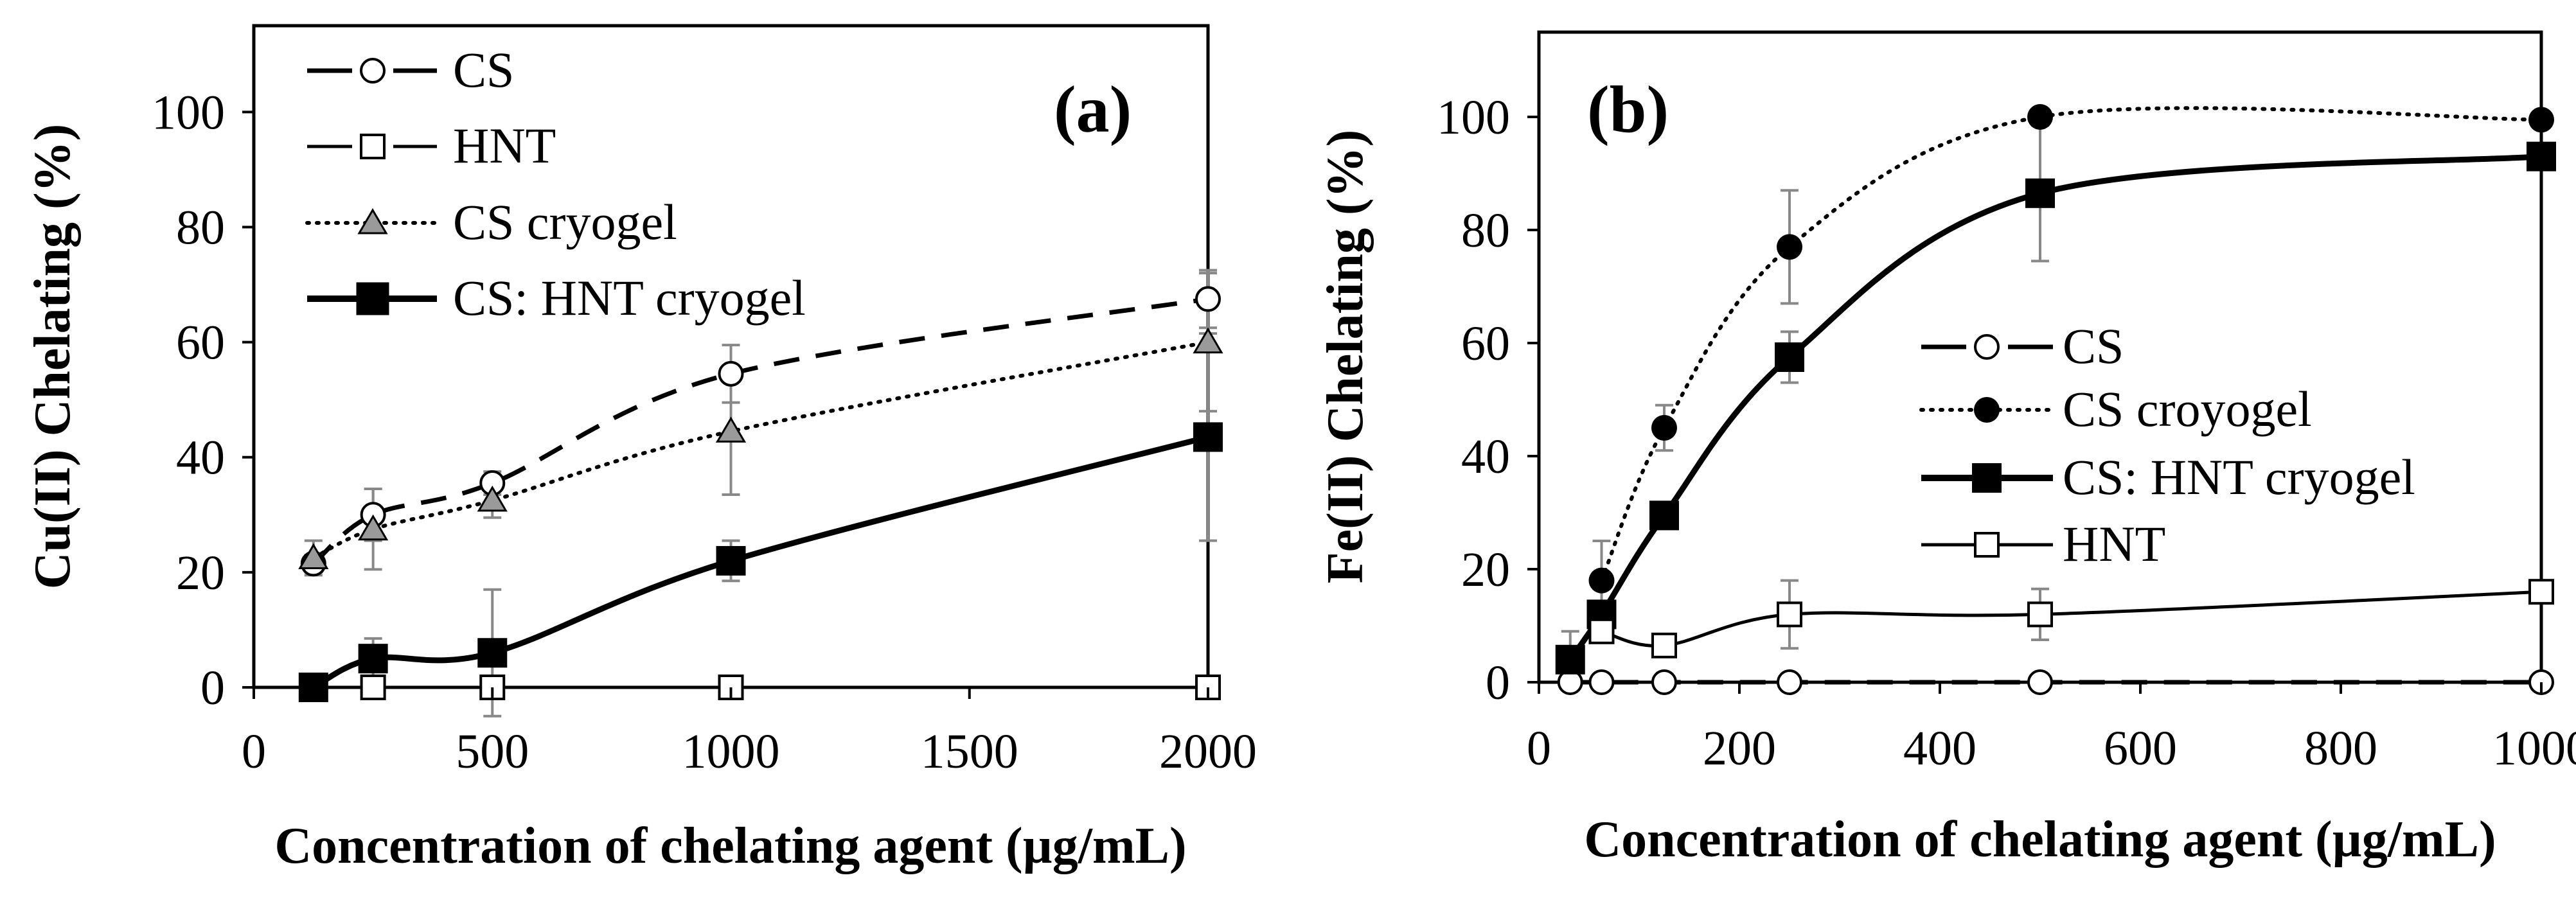  What do you see at coordinates (2167, 445) in the screenshot?
I see `legend-b: CS CS croyogel CS: HNT cryogel HNT` at bounding box center [2167, 445].